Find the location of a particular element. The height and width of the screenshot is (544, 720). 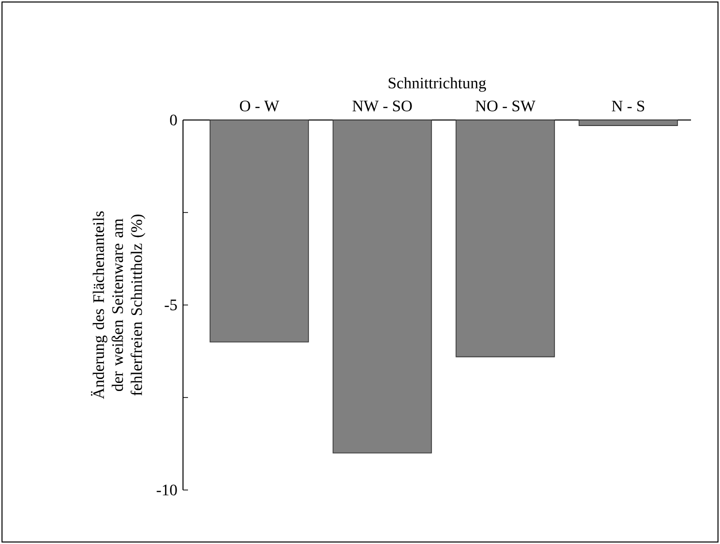

x-tick-label: O - W is located at coordinates (260, 106).